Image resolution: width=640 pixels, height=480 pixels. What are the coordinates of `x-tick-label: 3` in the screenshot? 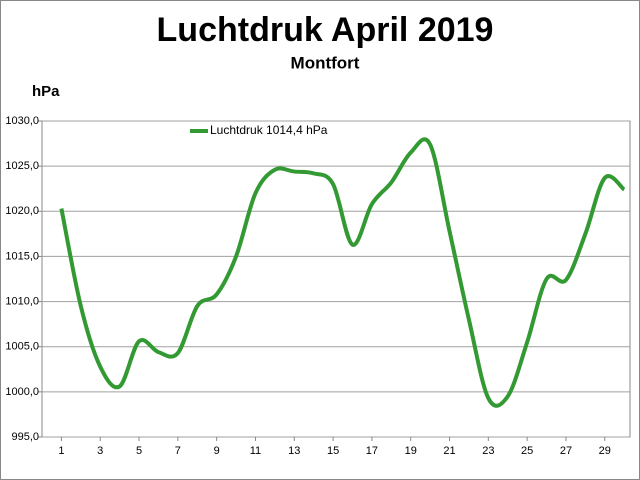 It's located at (100, 451).